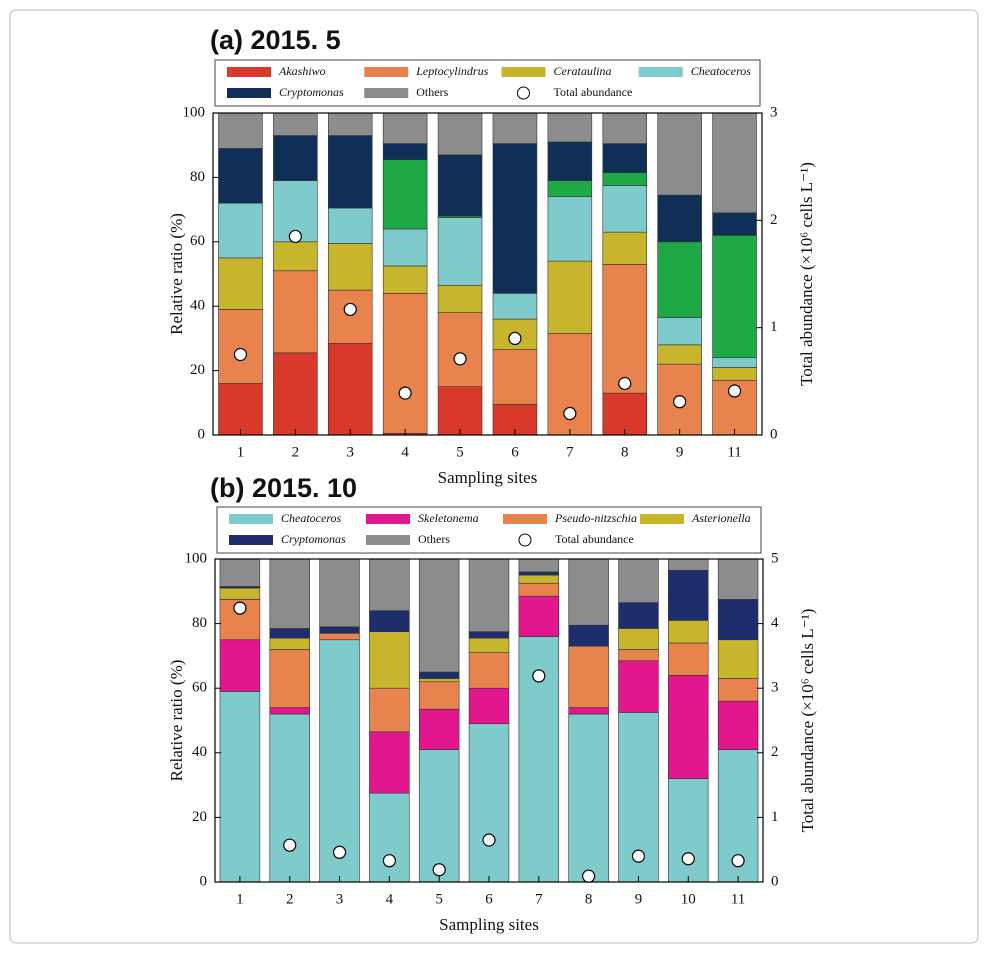 This screenshot has width=990, height=953. What do you see at coordinates (488, 477) in the screenshot?
I see `x-axis-label: Sampling sites` at bounding box center [488, 477].